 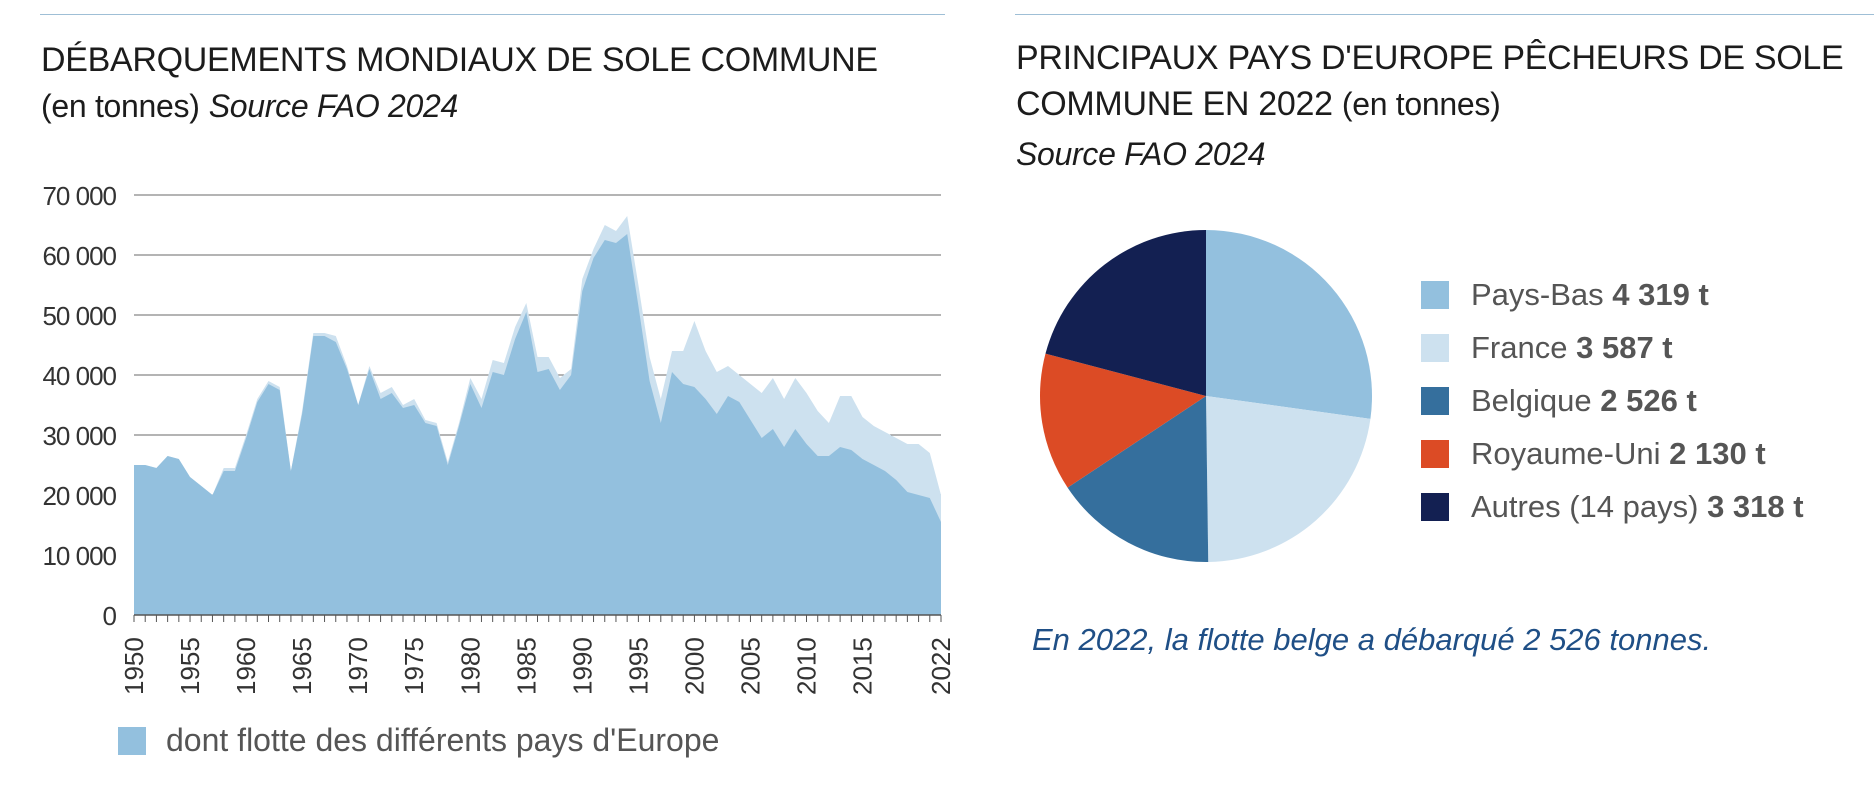 I want to click on pie-legend-value: 2 526 t, so click(x=1648, y=400).